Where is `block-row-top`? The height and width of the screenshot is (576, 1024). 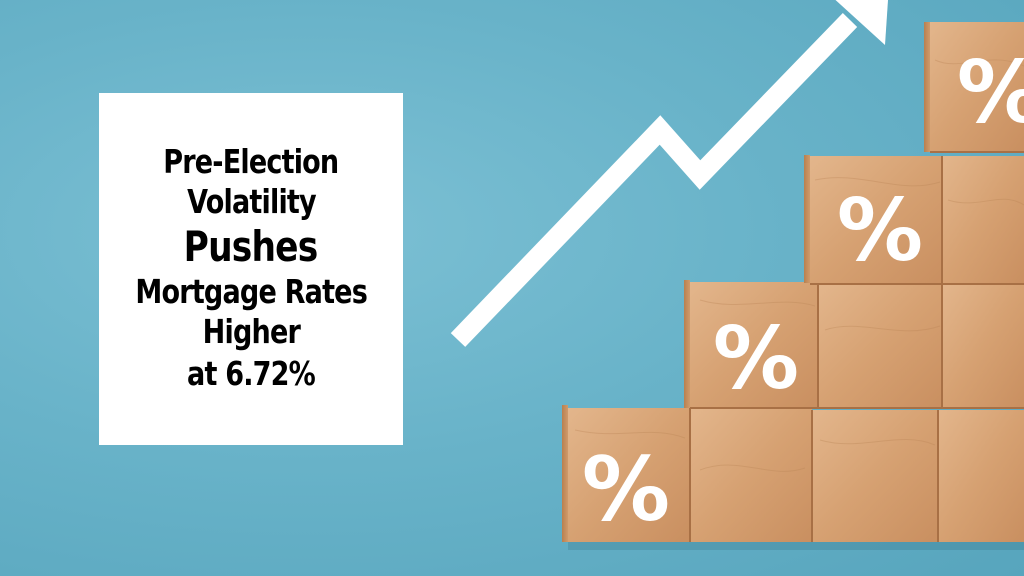 block-row-top is located at coordinates (974, 87).